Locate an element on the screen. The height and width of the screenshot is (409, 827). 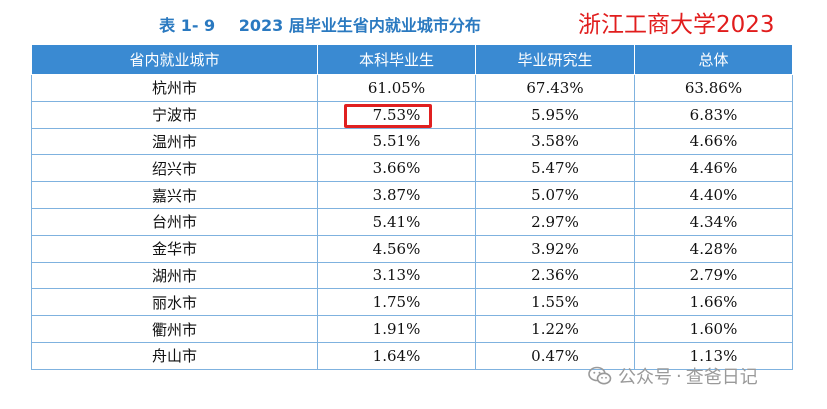
table-header-row: 省内就业城市 本科毕业生 毕业研究生 总体 is located at coordinates (412, 60).